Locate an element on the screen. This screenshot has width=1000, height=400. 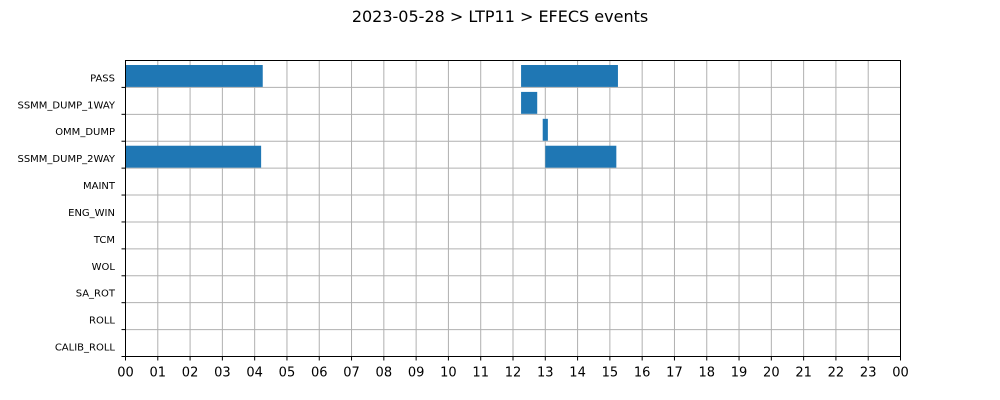
x-tick-label: 02 is located at coordinates (190, 373).